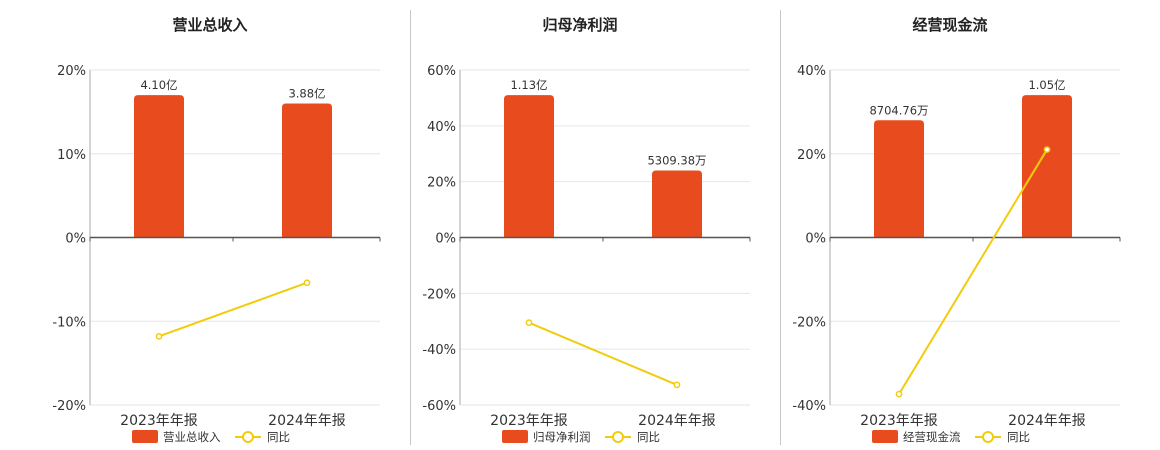 This screenshot has height=450, width=1160. What do you see at coordinates (528, 85) in the screenshot?
I see `bar-data-label: 1.13亿` at bounding box center [528, 85].